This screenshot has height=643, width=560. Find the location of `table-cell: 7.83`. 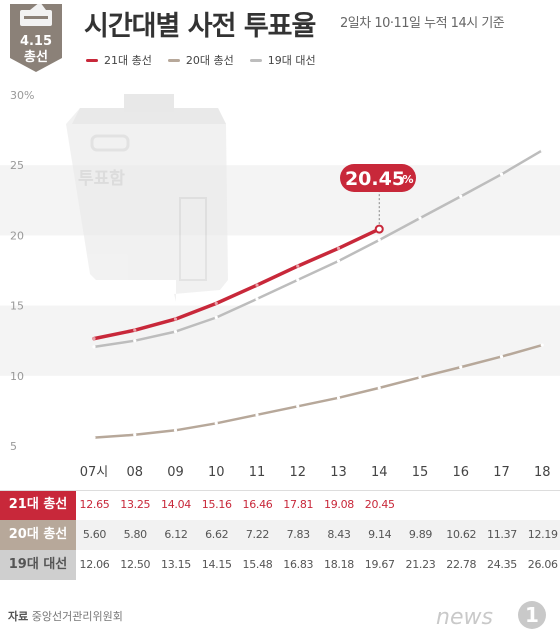

table-cell: 7.83 is located at coordinates (298, 534).